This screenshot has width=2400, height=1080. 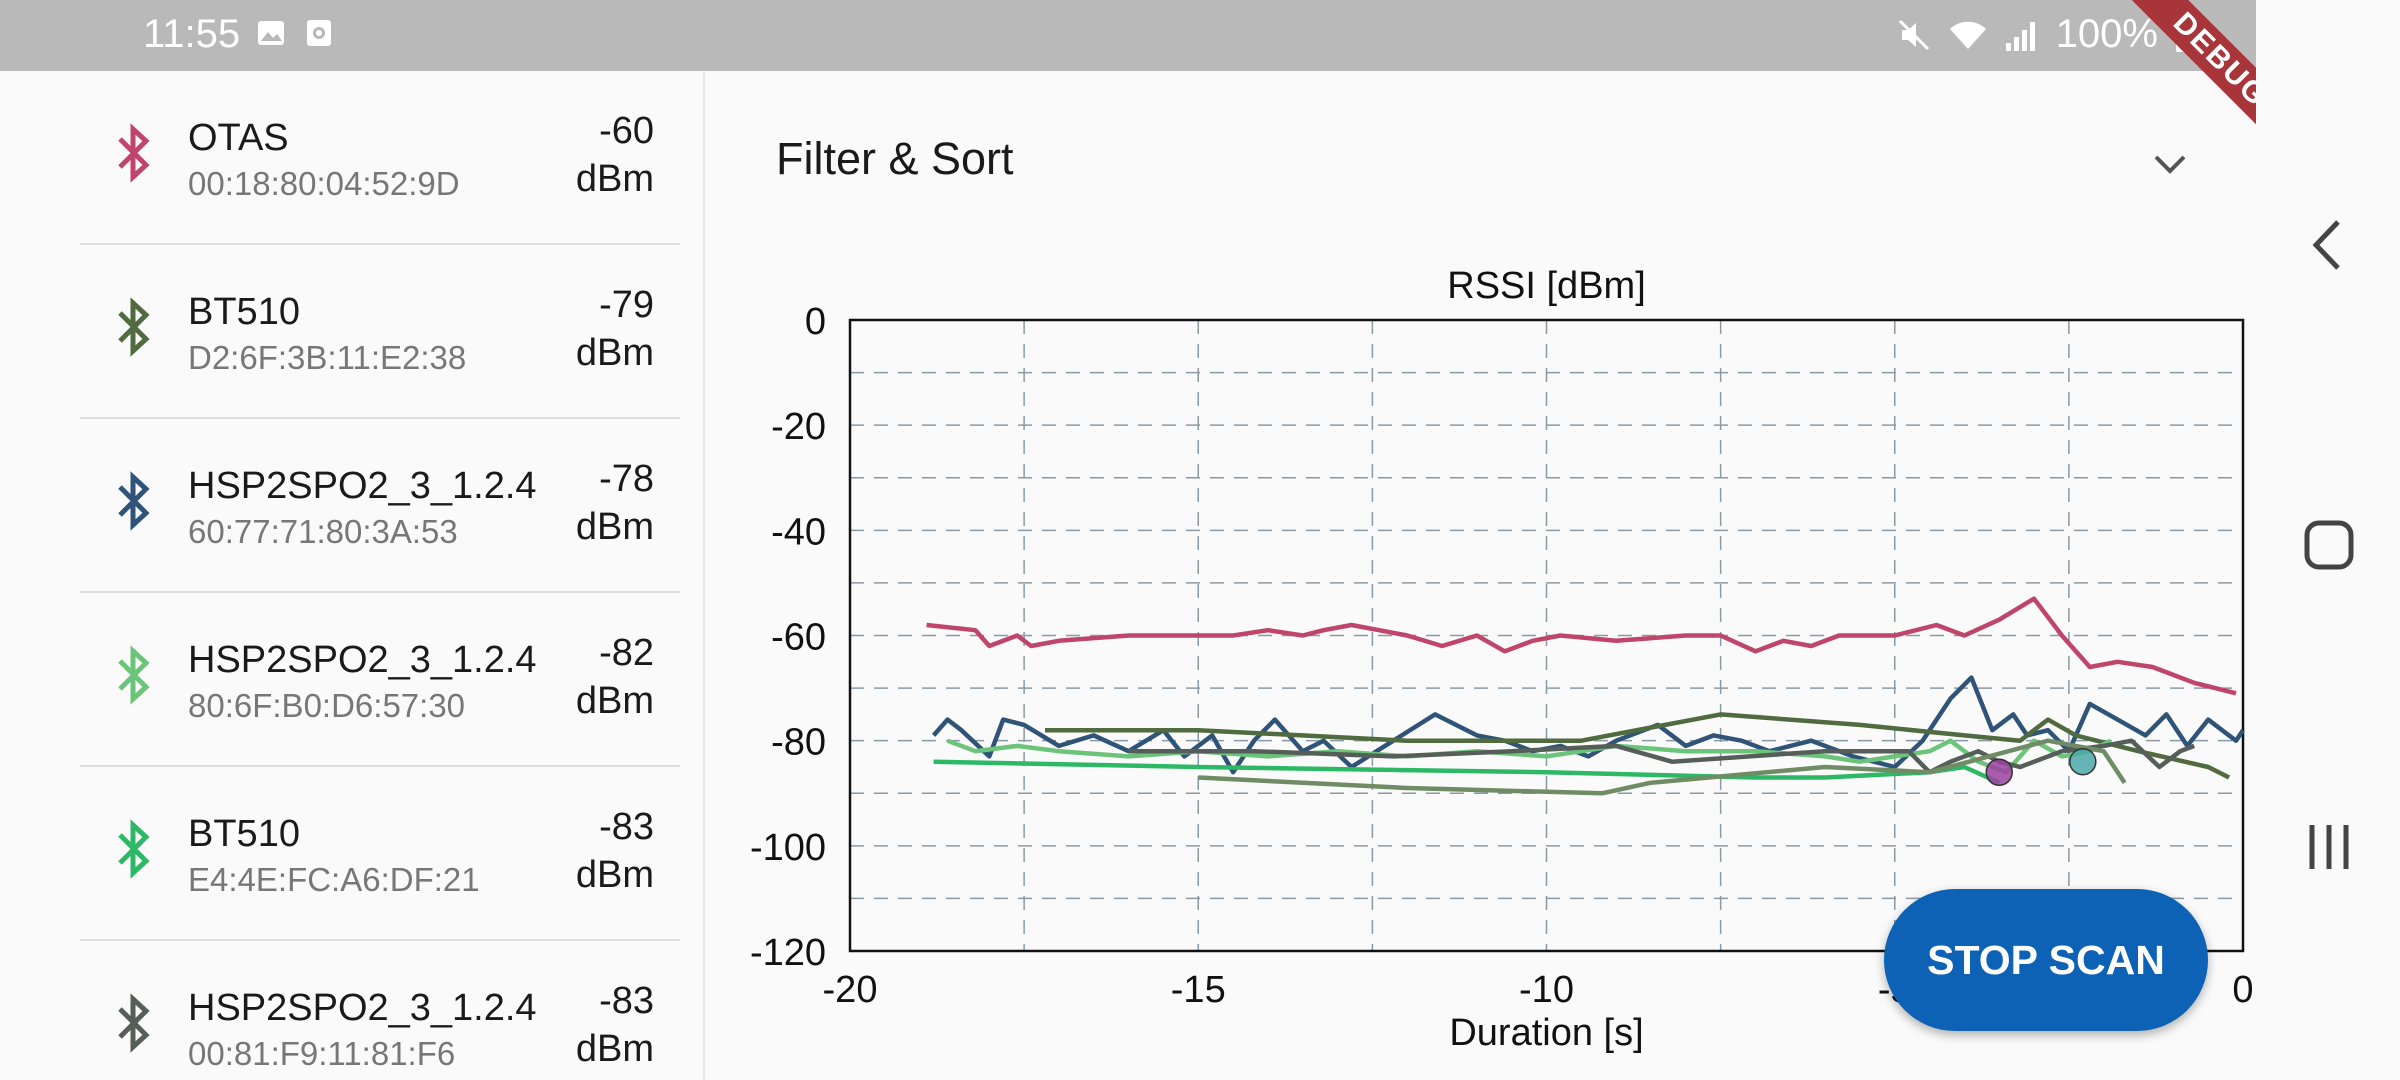 What do you see at coordinates (2170, 165) in the screenshot?
I see `chevron-down-icon` at bounding box center [2170, 165].